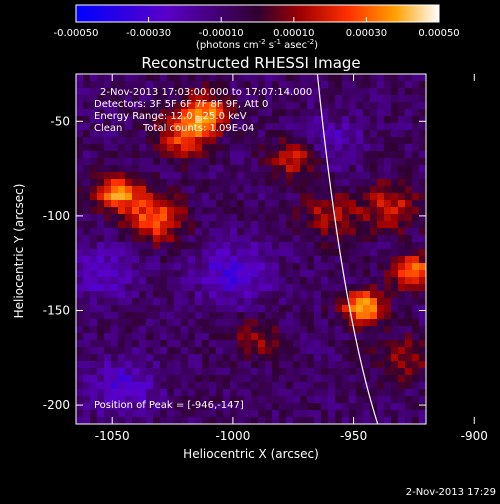 The image size is (500, 504). What do you see at coordinates (19, 251) in the screenshot?
I see `y-axis-label: Heliocentric Y (arcsec)` at bounding box center [19, 251].